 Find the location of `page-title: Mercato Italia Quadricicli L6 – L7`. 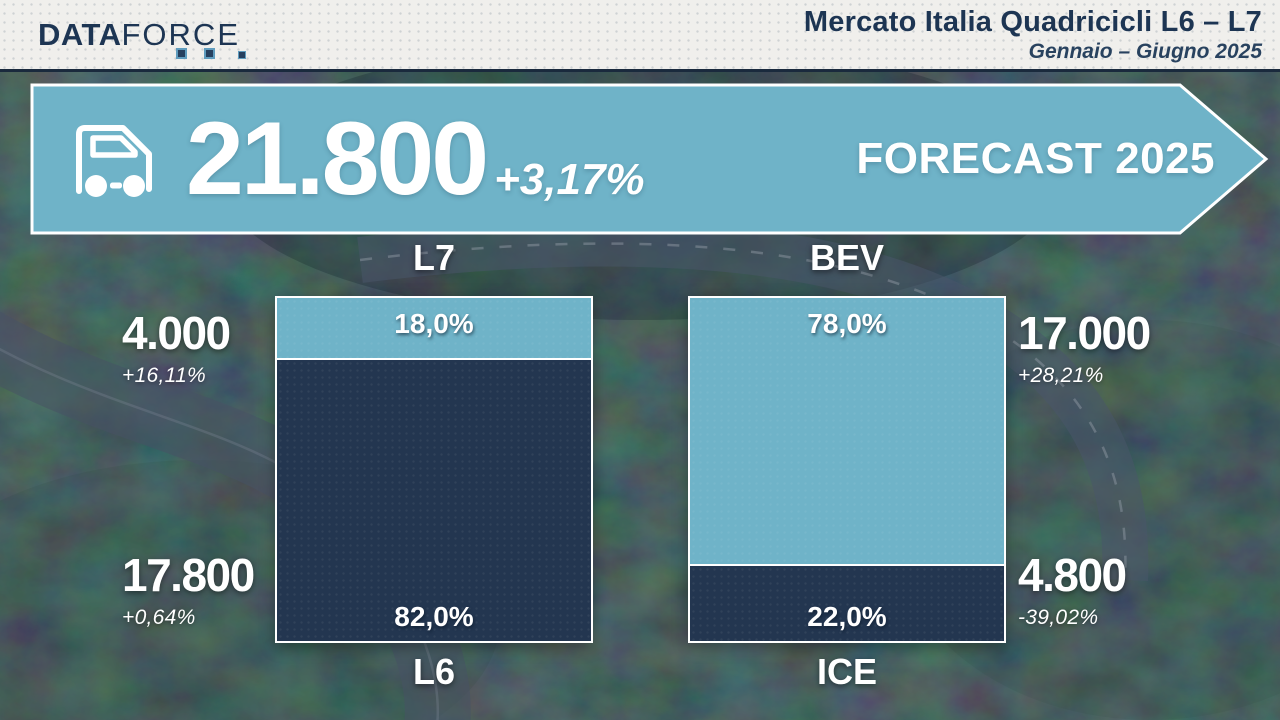

page-title: Mercato Italia Quadricicli L6 – L7 is located at coordinates (1032, 21).